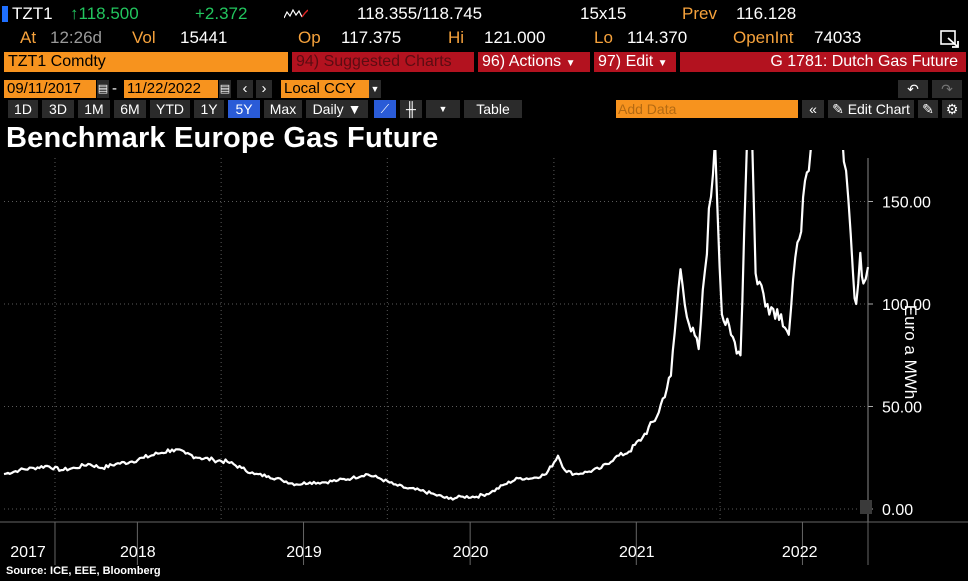 The height and width of the screenshot is (581, 968). Describe the element at coordinates (902, 408) in the screenshot. I see `y-tick-label: 50.00` at that location.